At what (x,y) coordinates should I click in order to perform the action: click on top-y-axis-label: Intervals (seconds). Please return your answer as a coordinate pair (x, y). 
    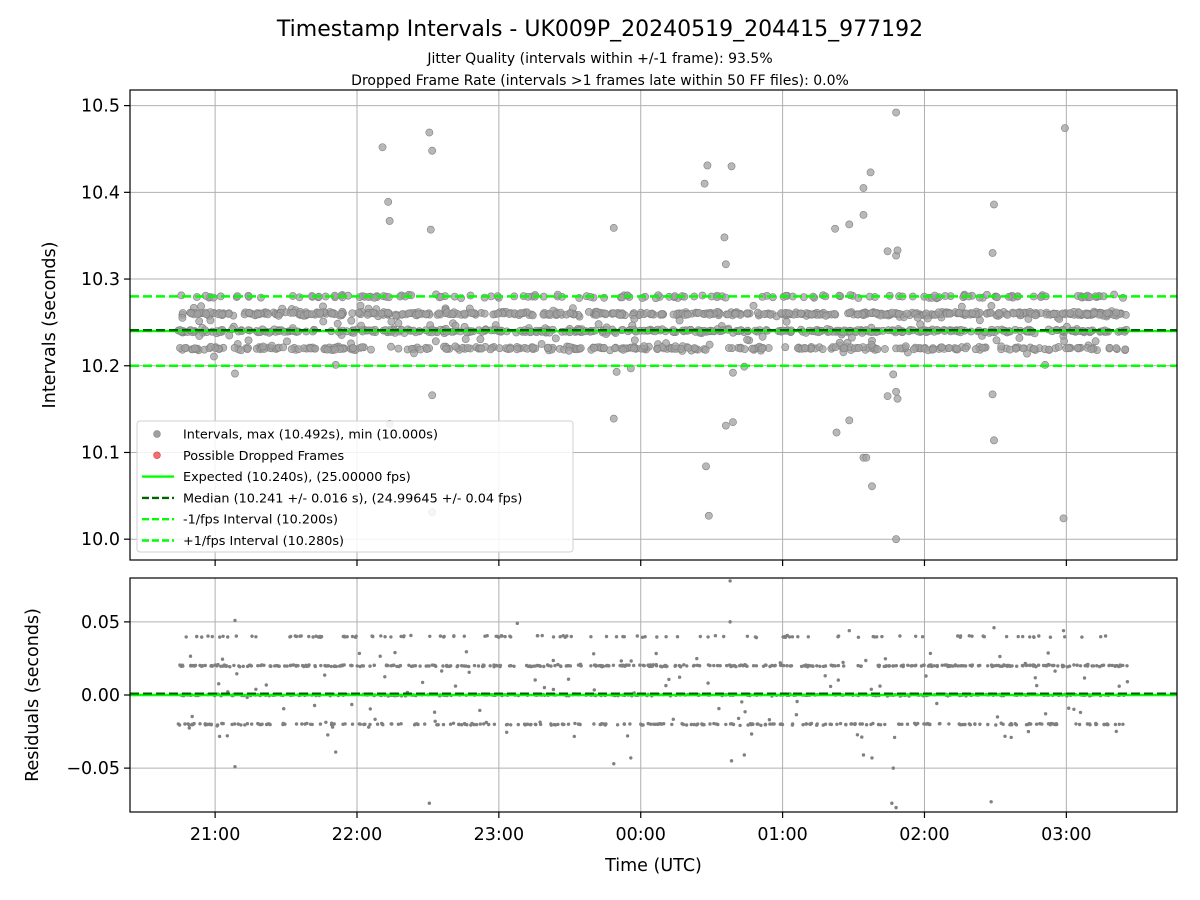
    Looking at the image, I should click on (50, 325).